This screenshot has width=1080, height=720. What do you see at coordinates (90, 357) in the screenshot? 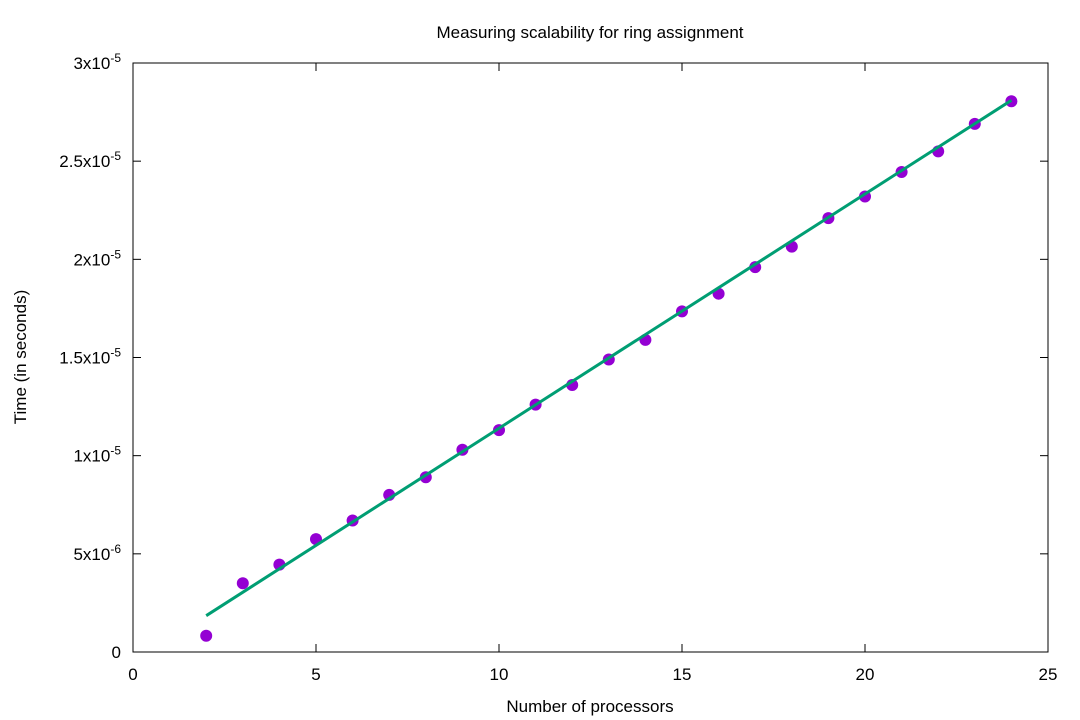
I see `y-tick-label: 1.5x10⁻⁵` at bounding box center [90, 357].